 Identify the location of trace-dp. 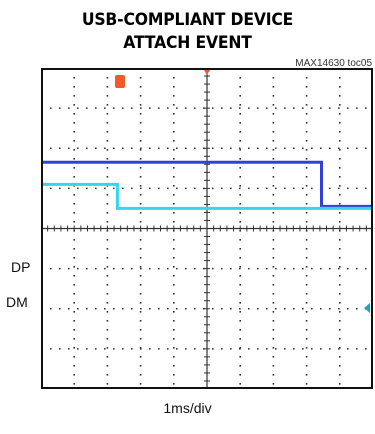
(207, 184).